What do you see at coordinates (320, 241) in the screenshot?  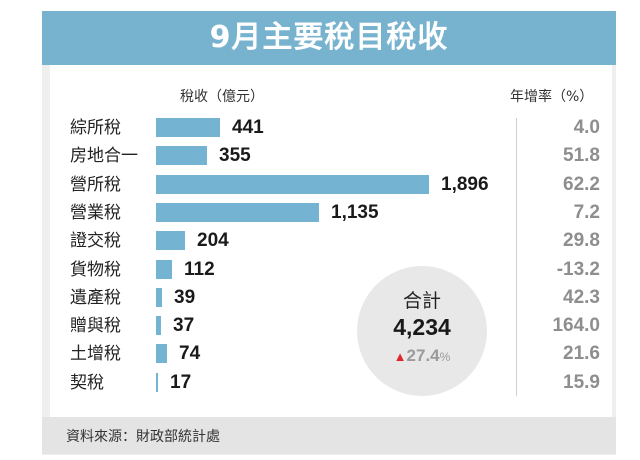 I see `bar-row: 證交稅 204 29.8` at bounding box center [320, 241].